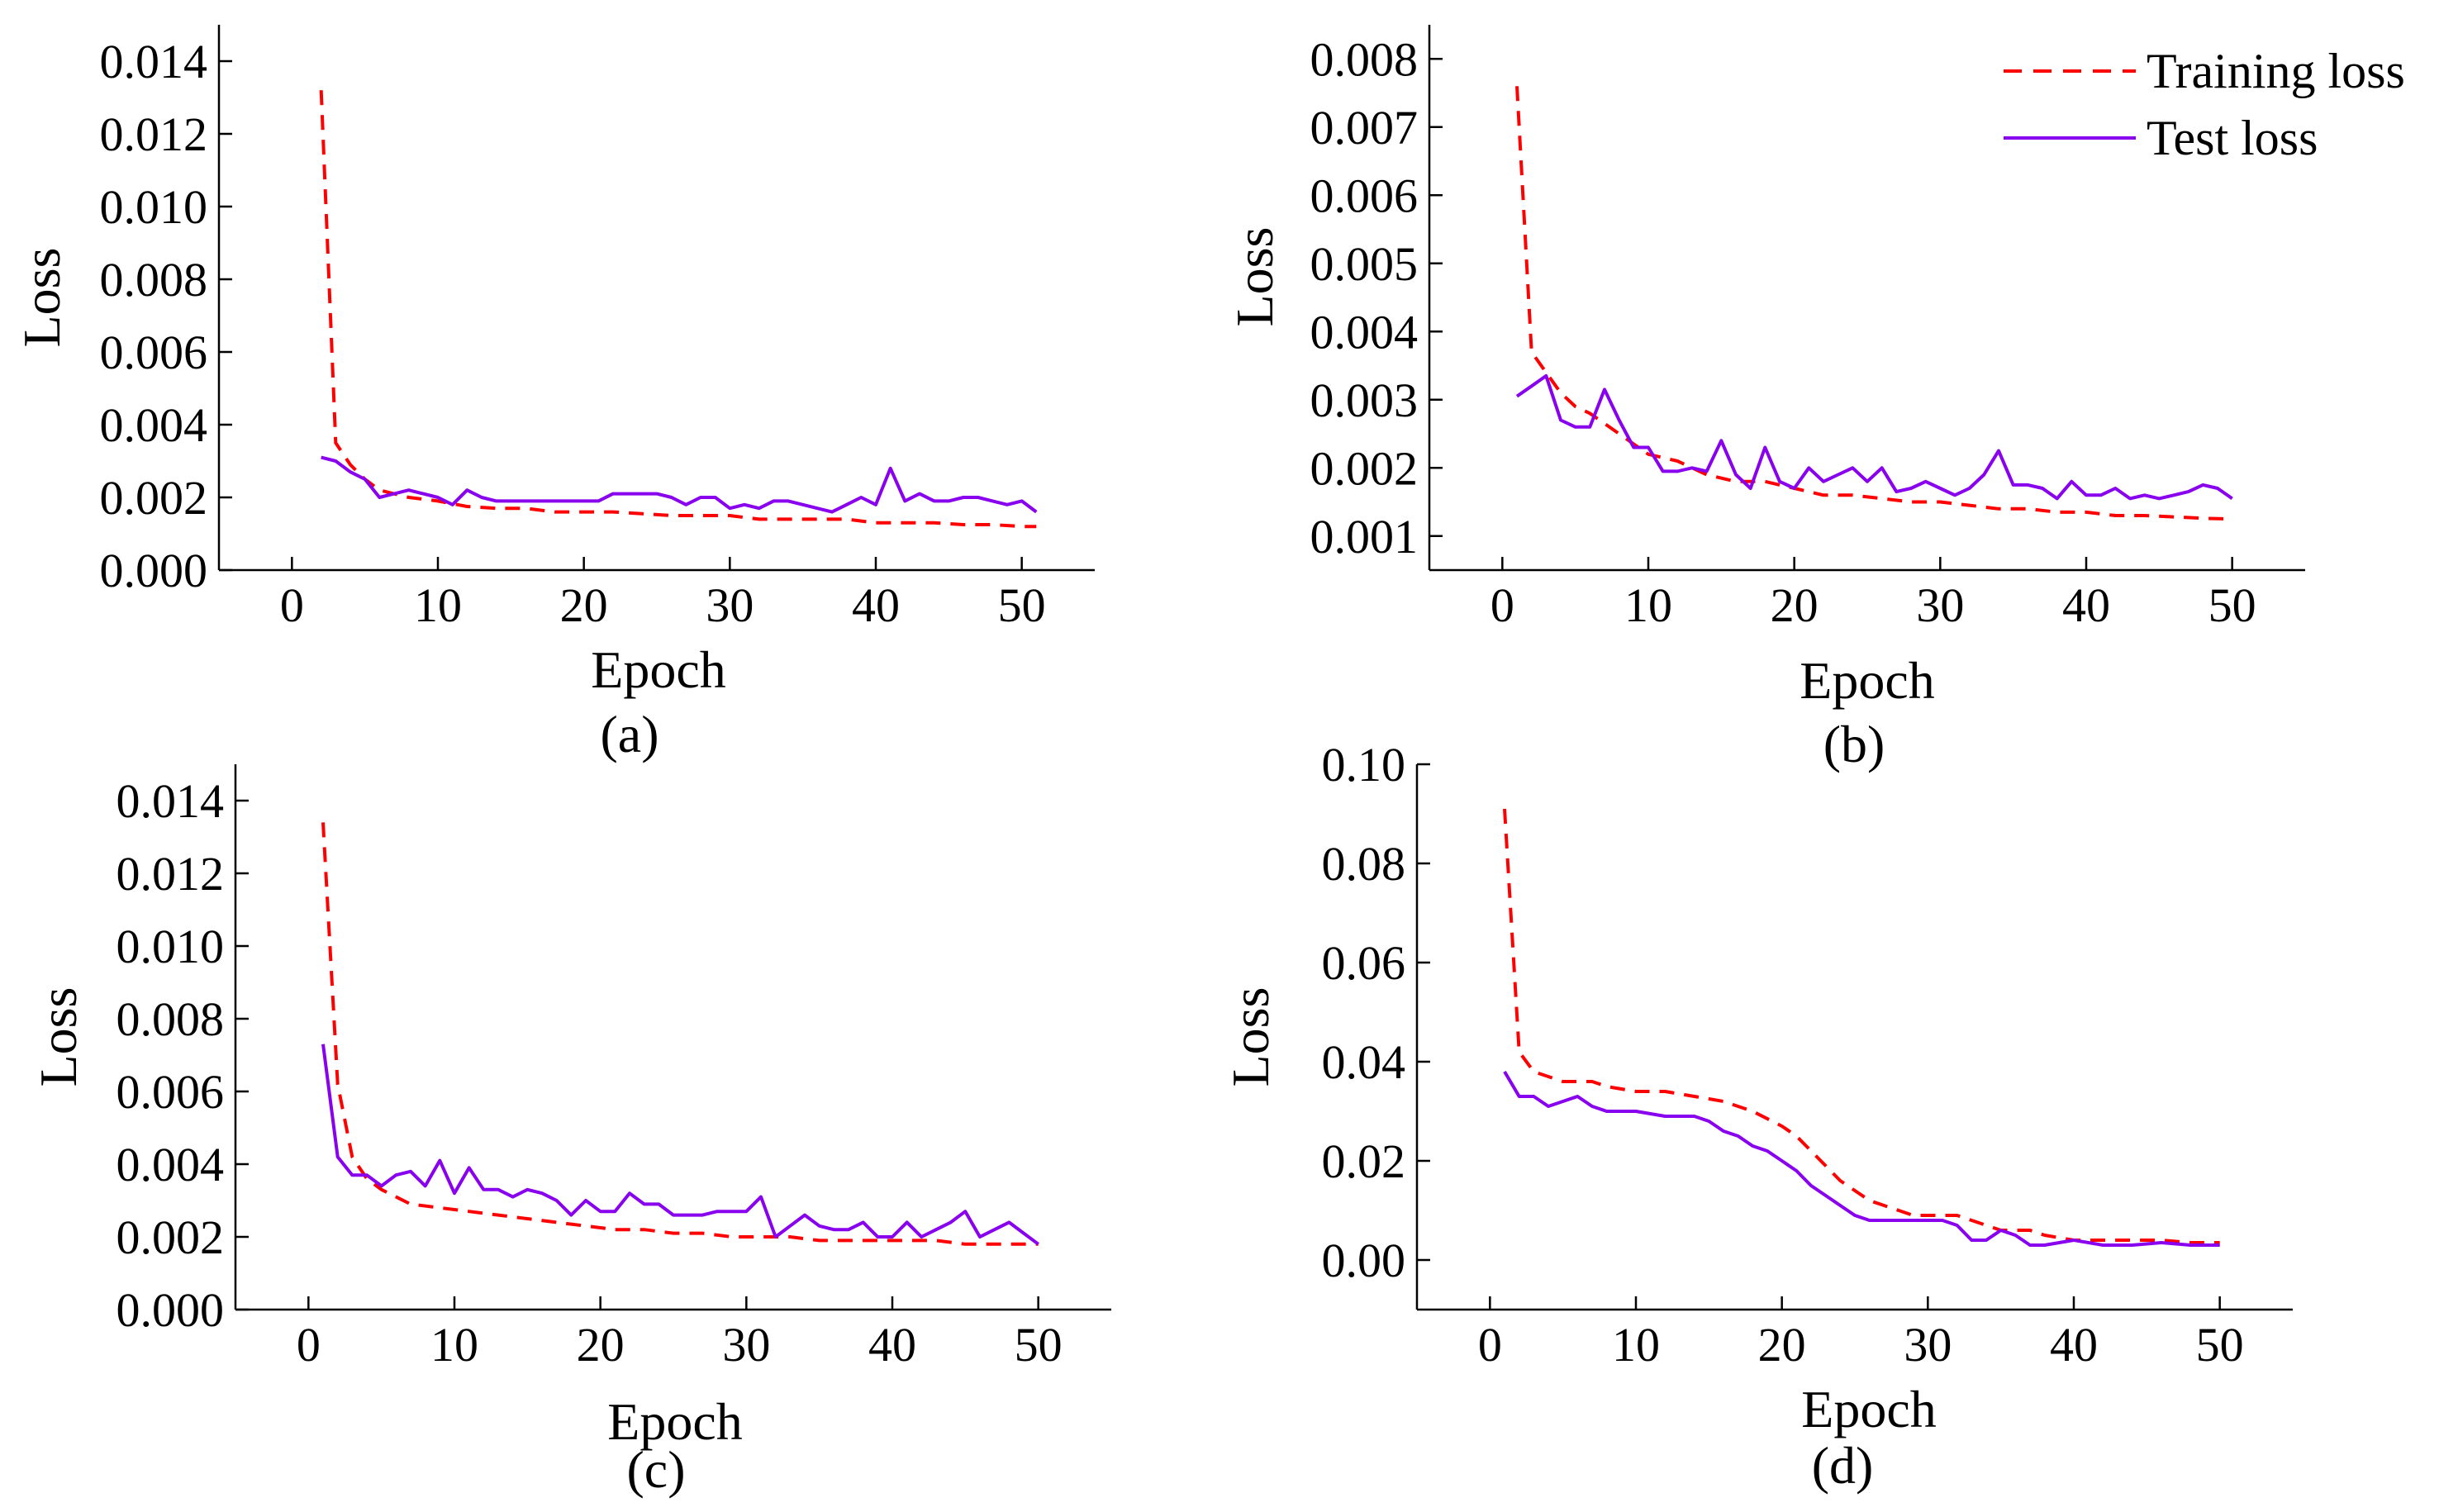  What do you see at coordinates (154, 134) in the screenshot?
I see `panel-a-y-tick-label: 0.012` at bounding box center [154, 134].